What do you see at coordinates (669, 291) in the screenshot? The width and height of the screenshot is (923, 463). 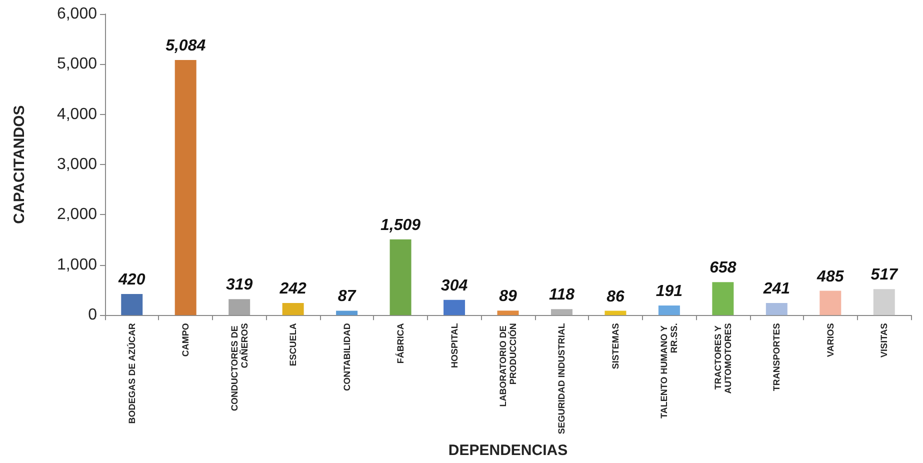 I see `data-label: 191` at bounding box center [669, 291].